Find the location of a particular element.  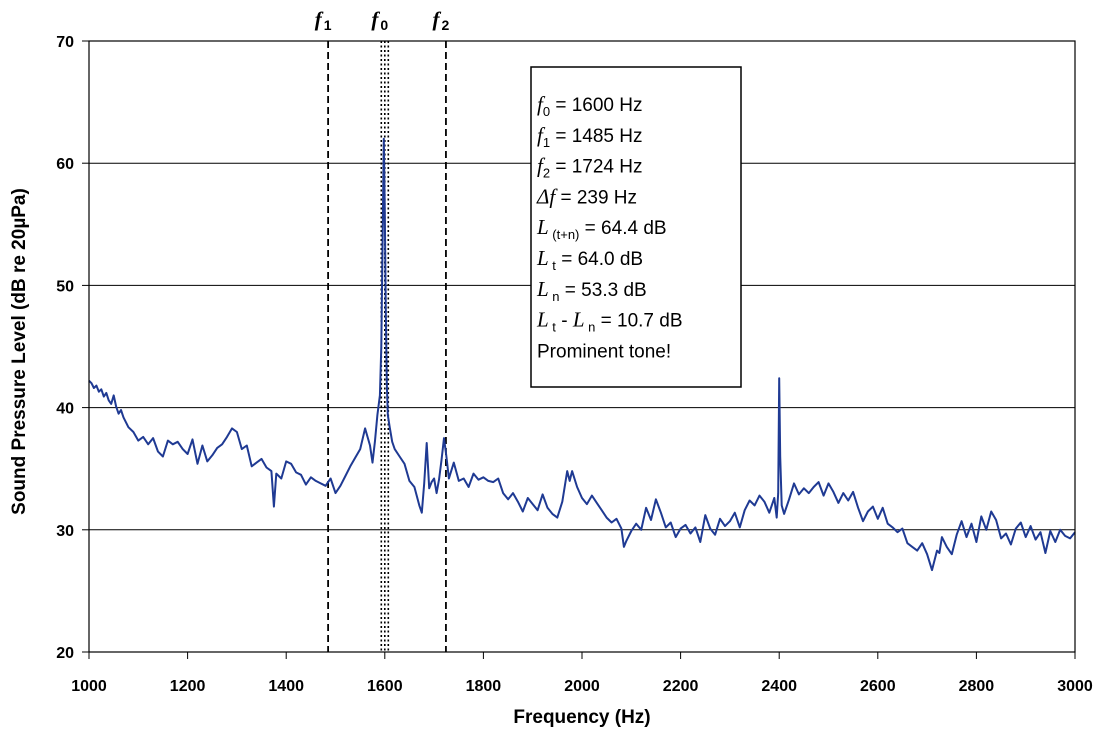

x-tick-label: 2400 is located at coordinates (779, 686).